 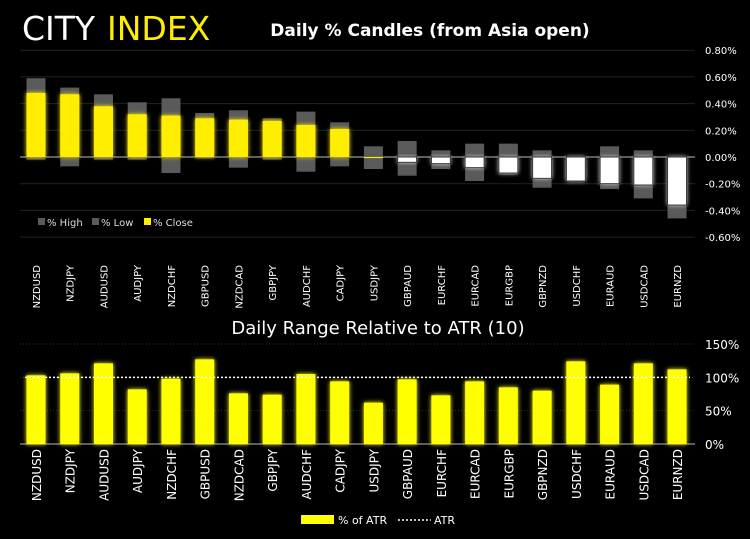 I want to click on y-tick-label: -0.60%, so click(x=722, y=238).